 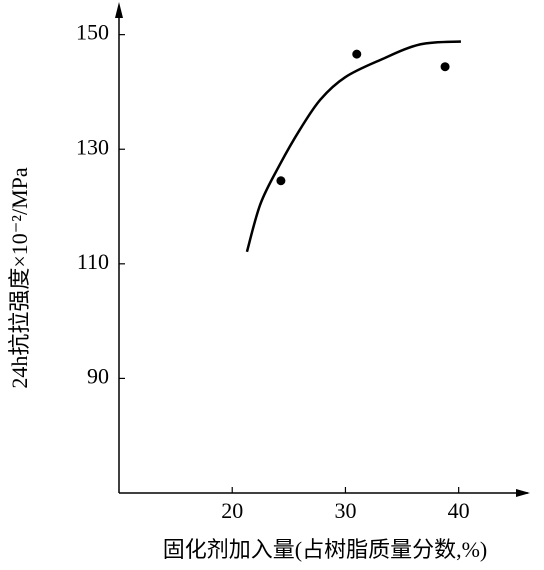 I want to click on y-axis-arrow, so click(x=119, y=10).